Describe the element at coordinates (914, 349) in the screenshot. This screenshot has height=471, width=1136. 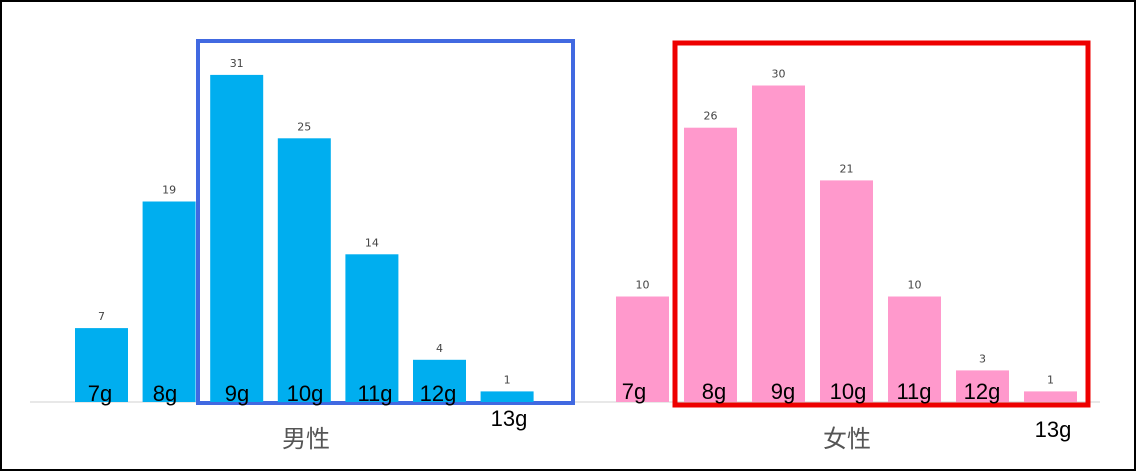
I see `female-bar-11g` at that location.